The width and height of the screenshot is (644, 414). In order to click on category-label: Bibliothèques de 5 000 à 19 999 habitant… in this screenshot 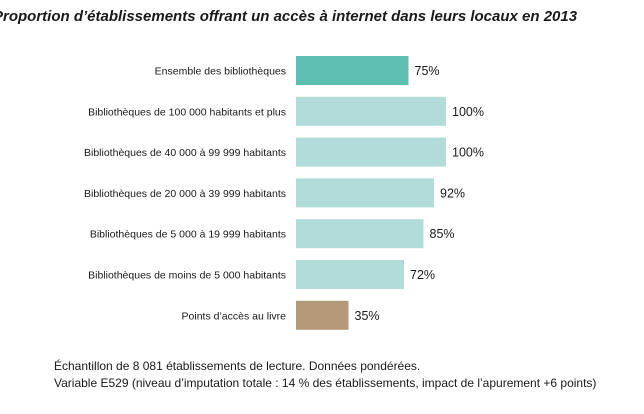, I will do `click(188, 235)`.